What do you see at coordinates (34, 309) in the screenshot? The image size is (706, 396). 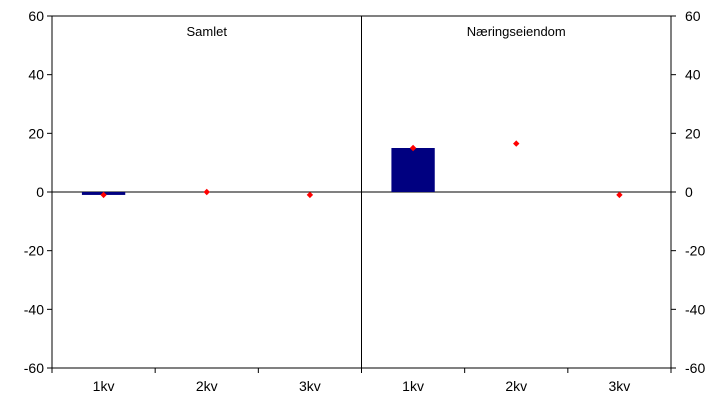 I see `left-y-tick-label: -40` at bounding box center [34, 309].